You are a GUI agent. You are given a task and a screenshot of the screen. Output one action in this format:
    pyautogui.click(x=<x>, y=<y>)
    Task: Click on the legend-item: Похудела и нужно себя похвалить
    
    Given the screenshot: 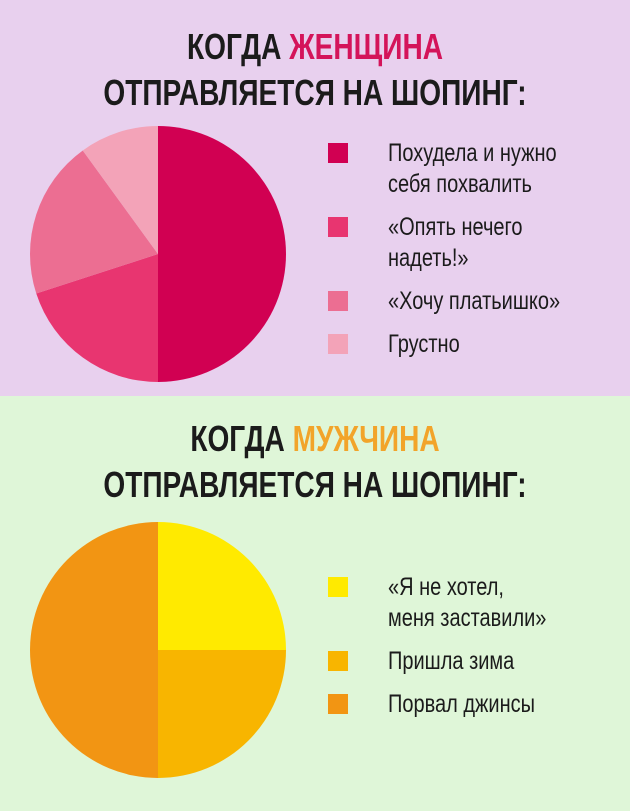 What is the action you would take?
    pyautogui.click(x=479, y=169)
    